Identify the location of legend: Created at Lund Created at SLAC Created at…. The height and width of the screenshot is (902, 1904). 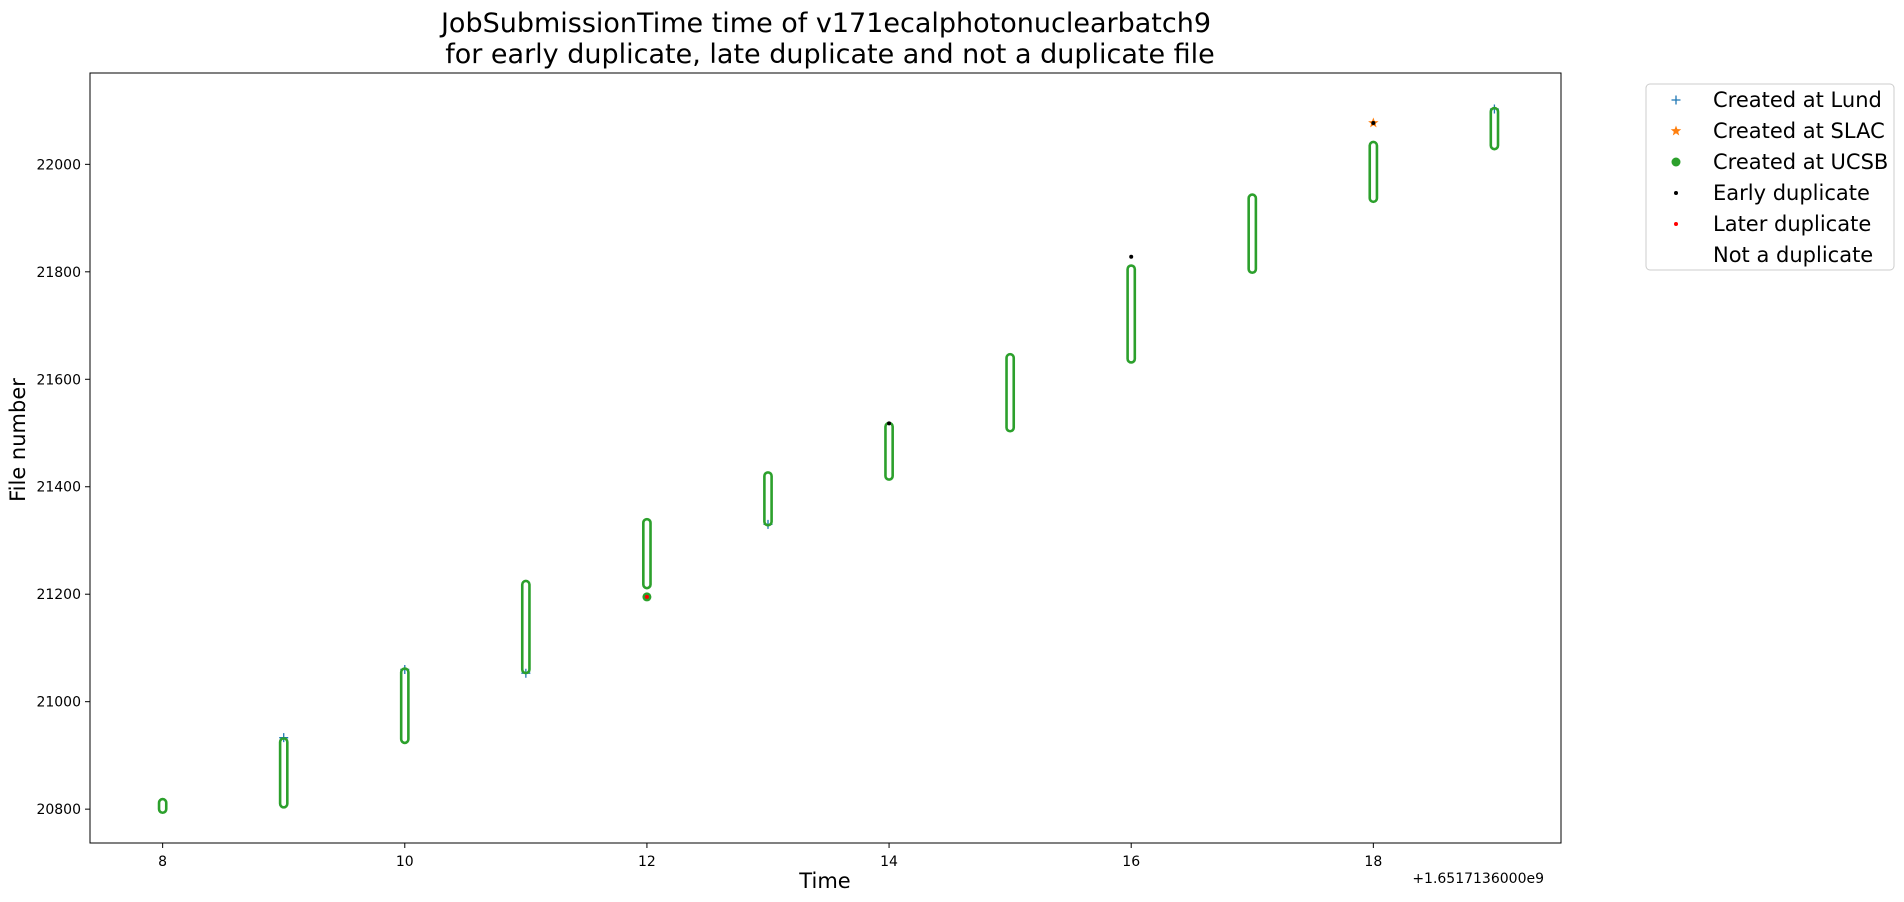
(1770, 177).